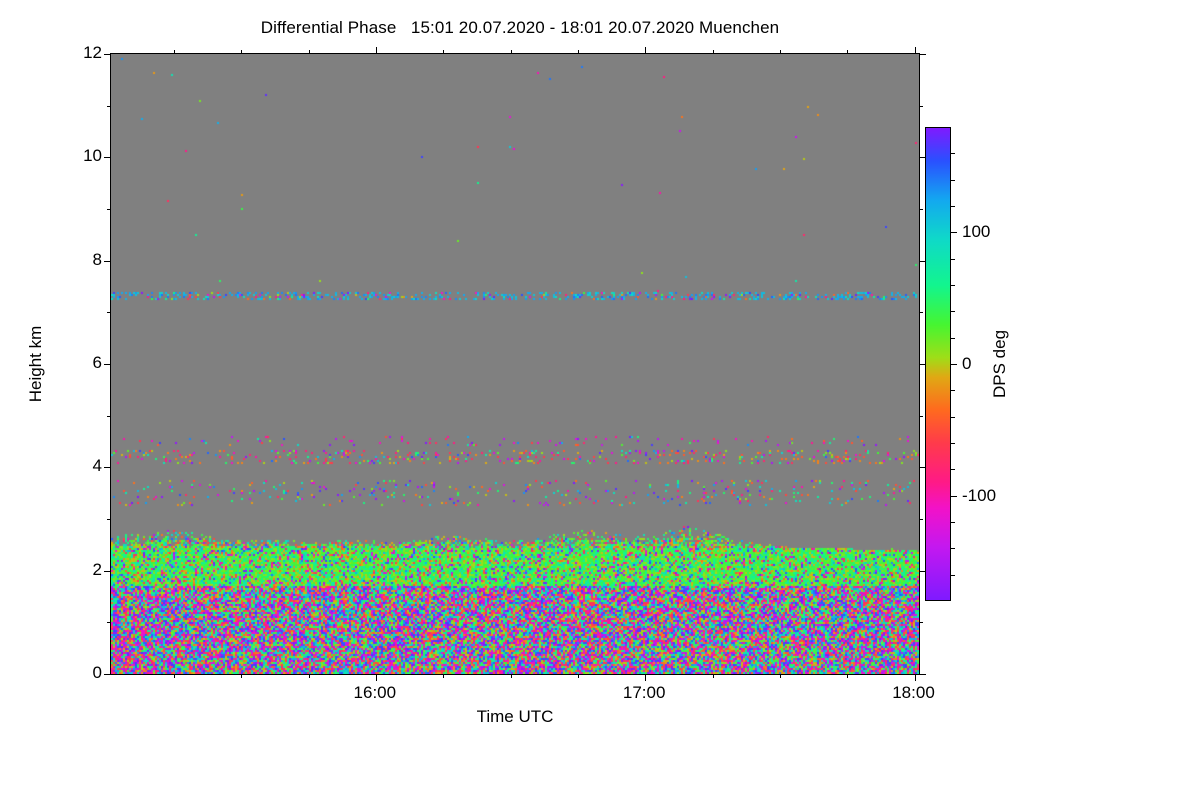 The height and width of the screenshot is (800, 1200). What do you see at coordinates (97, 569) in the screenshot?
I see `y-axis-tick-label: 2` at bounding box center [97, 569].